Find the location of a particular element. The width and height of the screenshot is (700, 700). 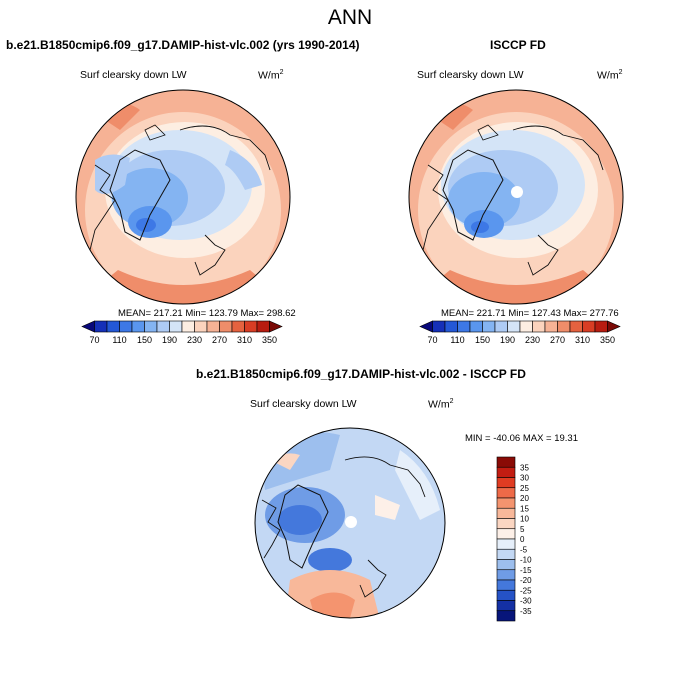

colorbar-obs-tick-label: 190 is located at coordinates (507, 340).